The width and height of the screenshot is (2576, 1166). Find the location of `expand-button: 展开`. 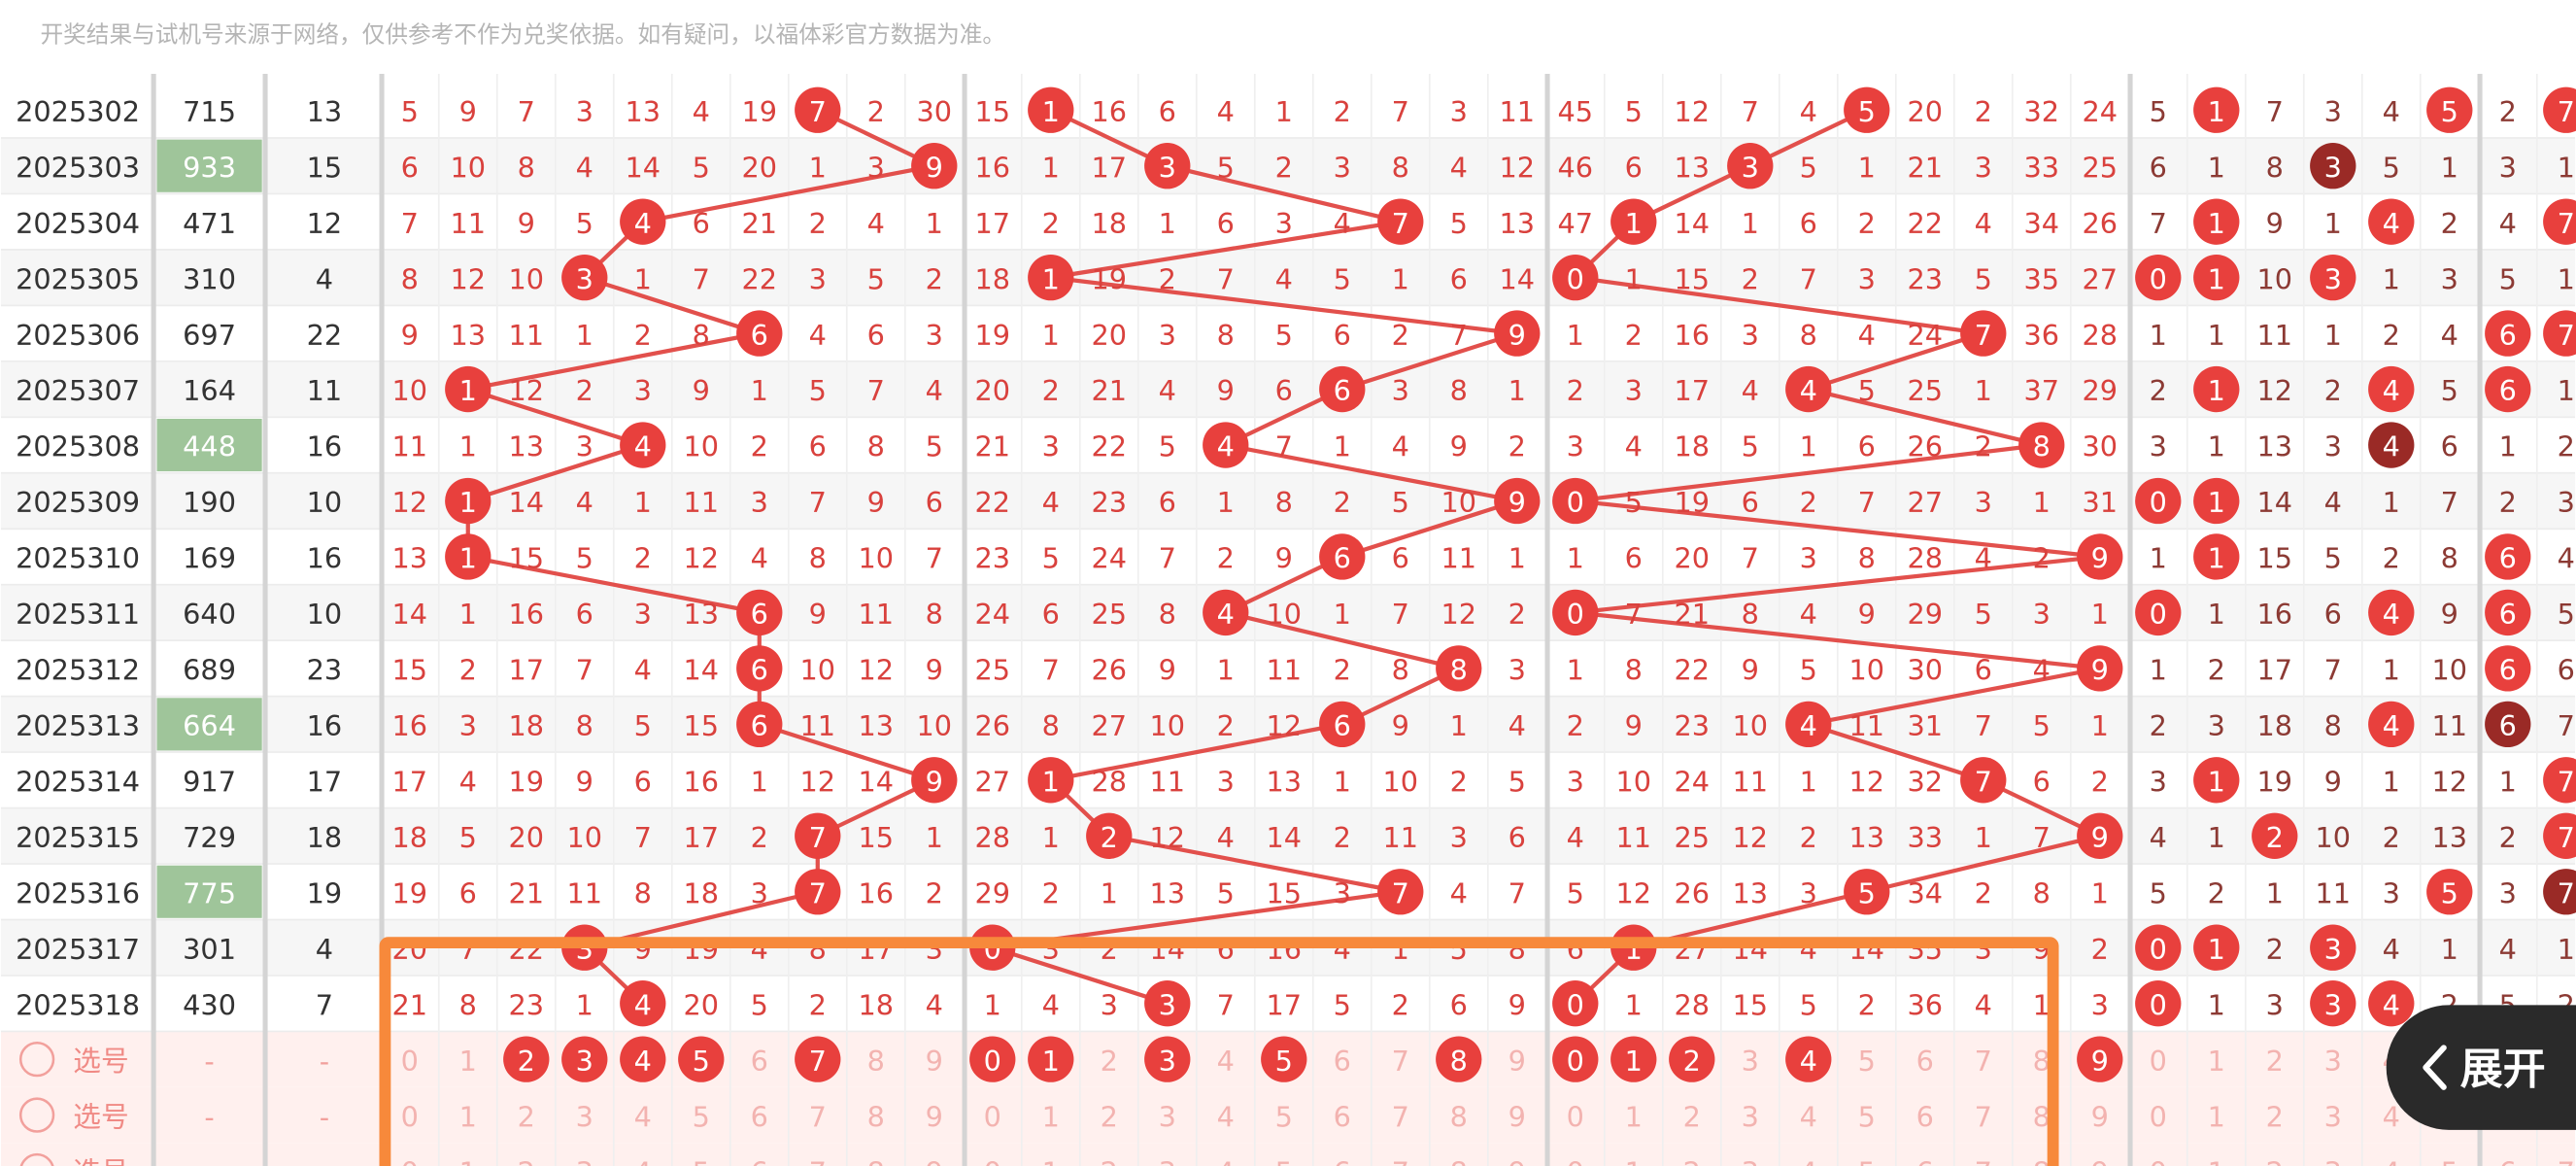

expand-button: 展开 is located at coordinates (2481, 1067).